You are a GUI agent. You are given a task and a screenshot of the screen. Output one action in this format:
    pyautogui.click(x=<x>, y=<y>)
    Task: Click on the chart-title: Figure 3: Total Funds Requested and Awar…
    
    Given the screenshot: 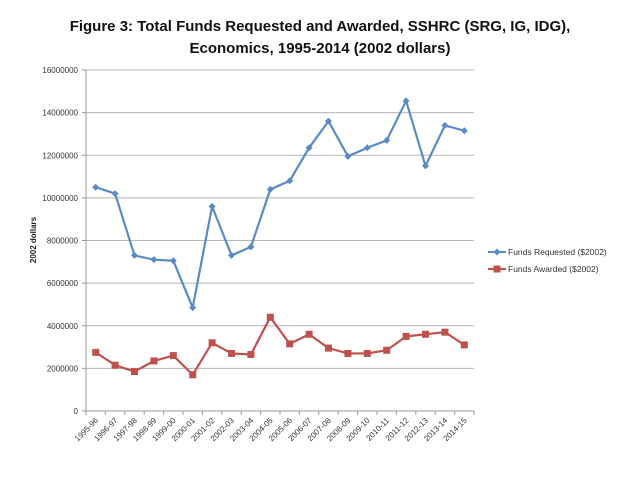 What is the action you would take?
    pyautogui.click(x=320, y=38)
    